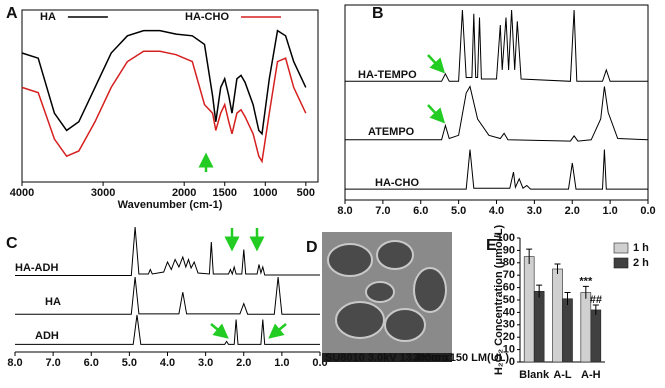 The width and height of the screenshot is (665, 388). I want to click on image-caption: SU8010 3.0kV 13.4mm x150 LM(UL), so click(417, 358).